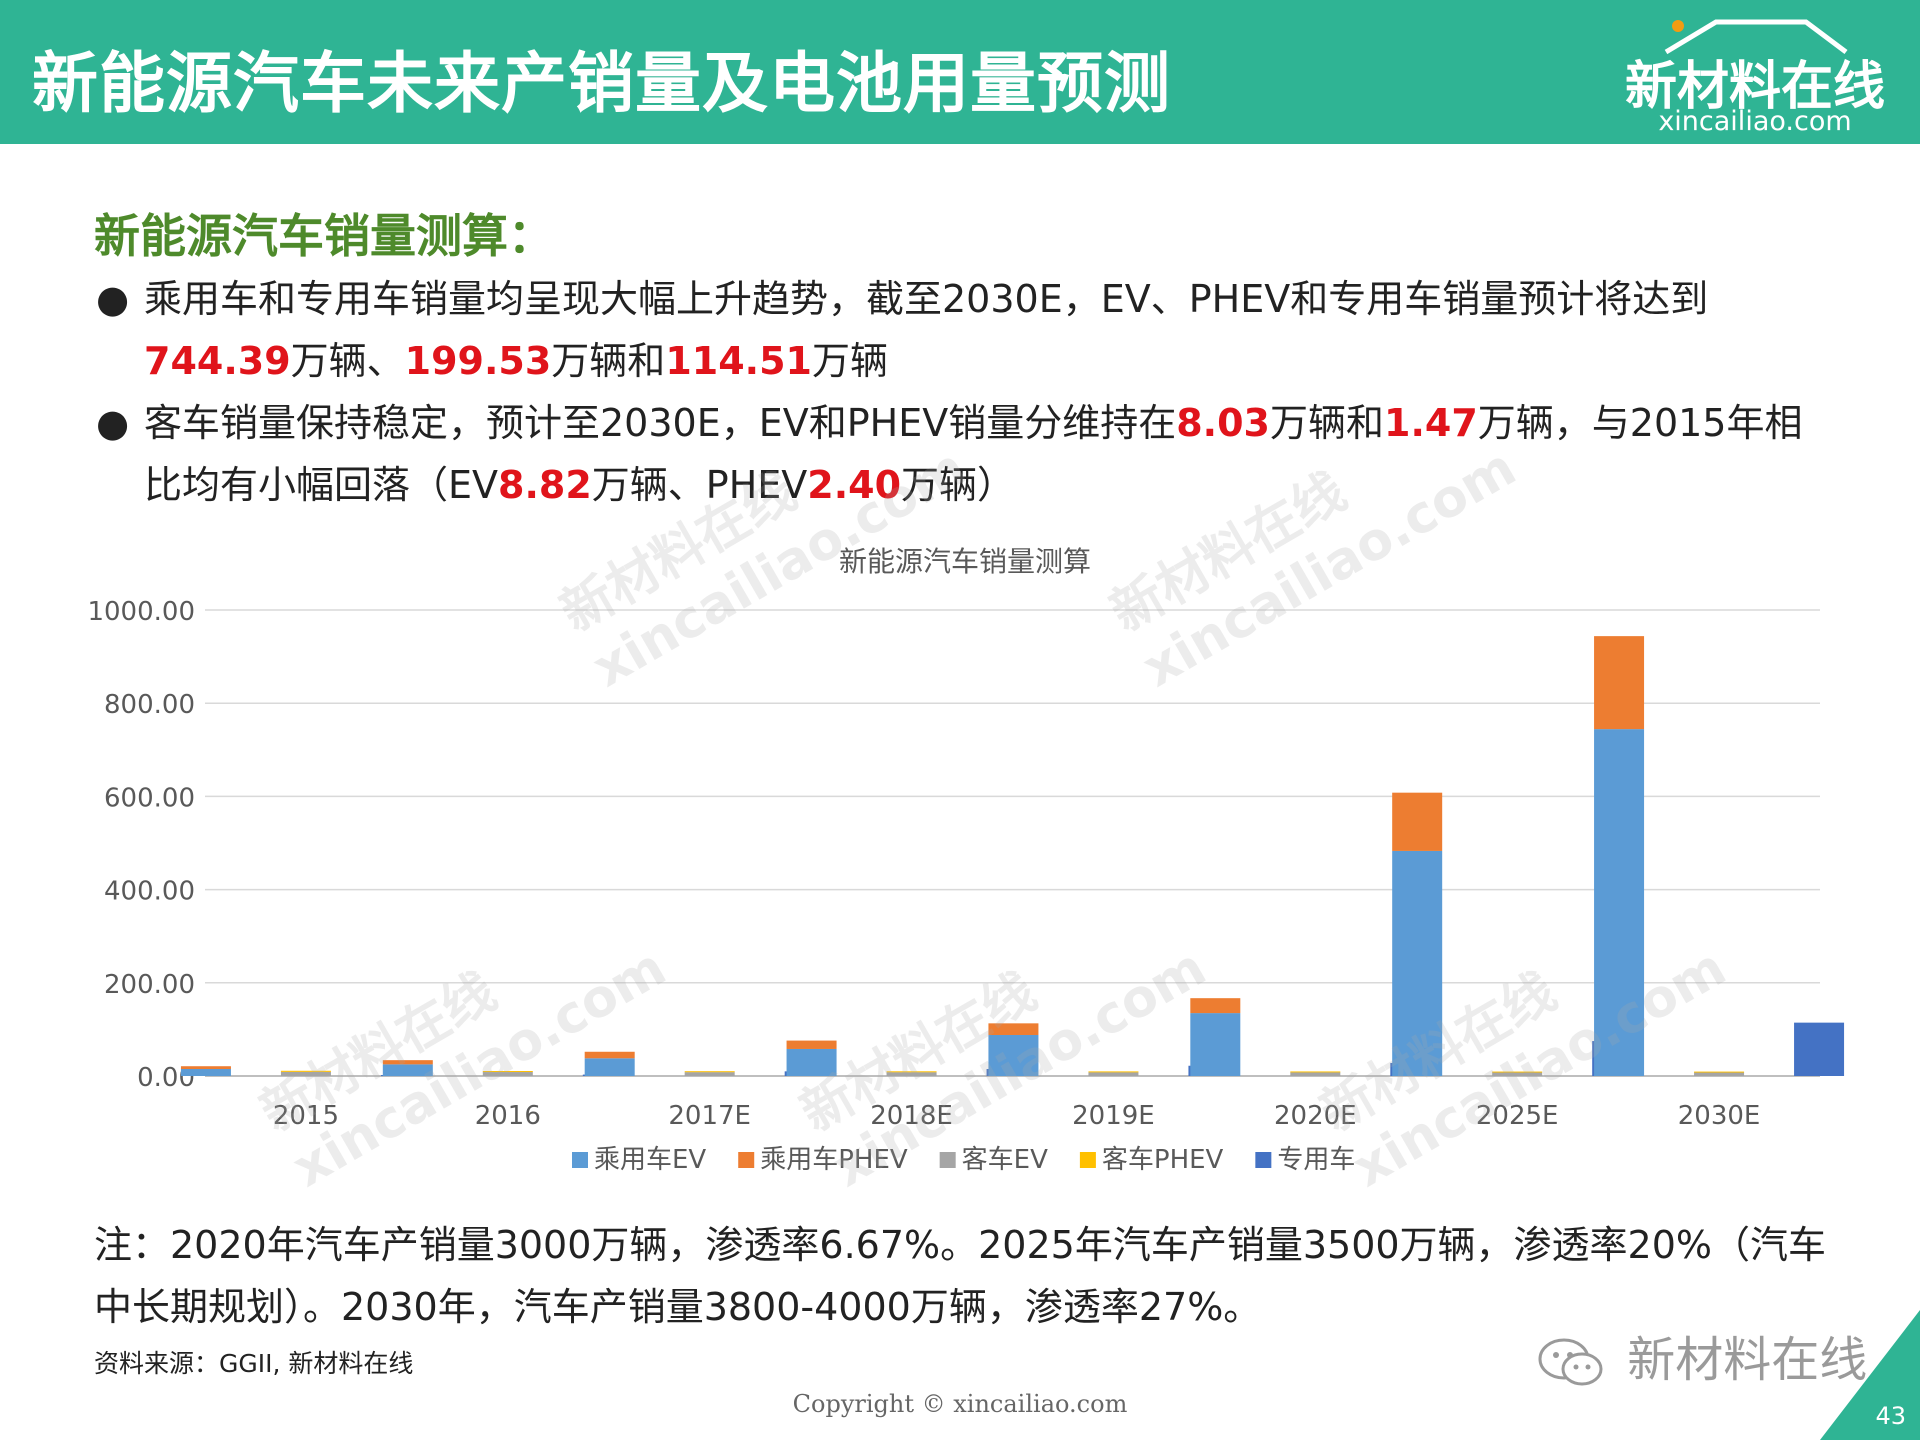  What do you see at coordinates (254, 1363) in the screenshot?
I see `data-source: 资料来源：GGII, 新材料在线` at bounding box center [254, 1363].